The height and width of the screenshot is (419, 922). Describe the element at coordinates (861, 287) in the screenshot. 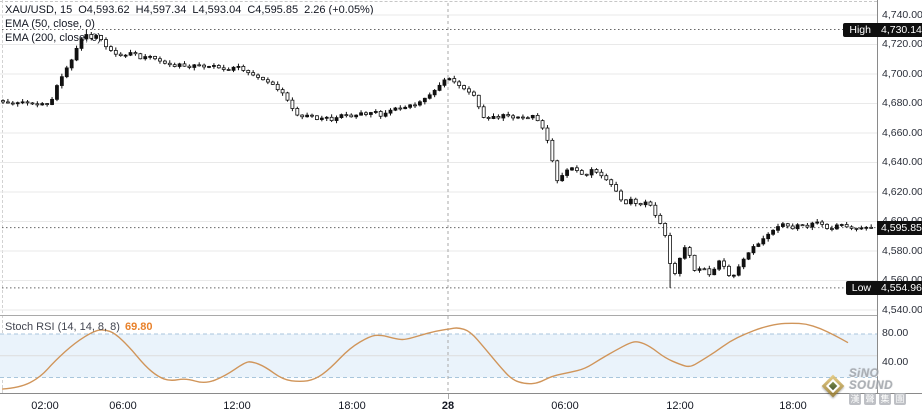

I see `low-badge-label: Low` at that location.